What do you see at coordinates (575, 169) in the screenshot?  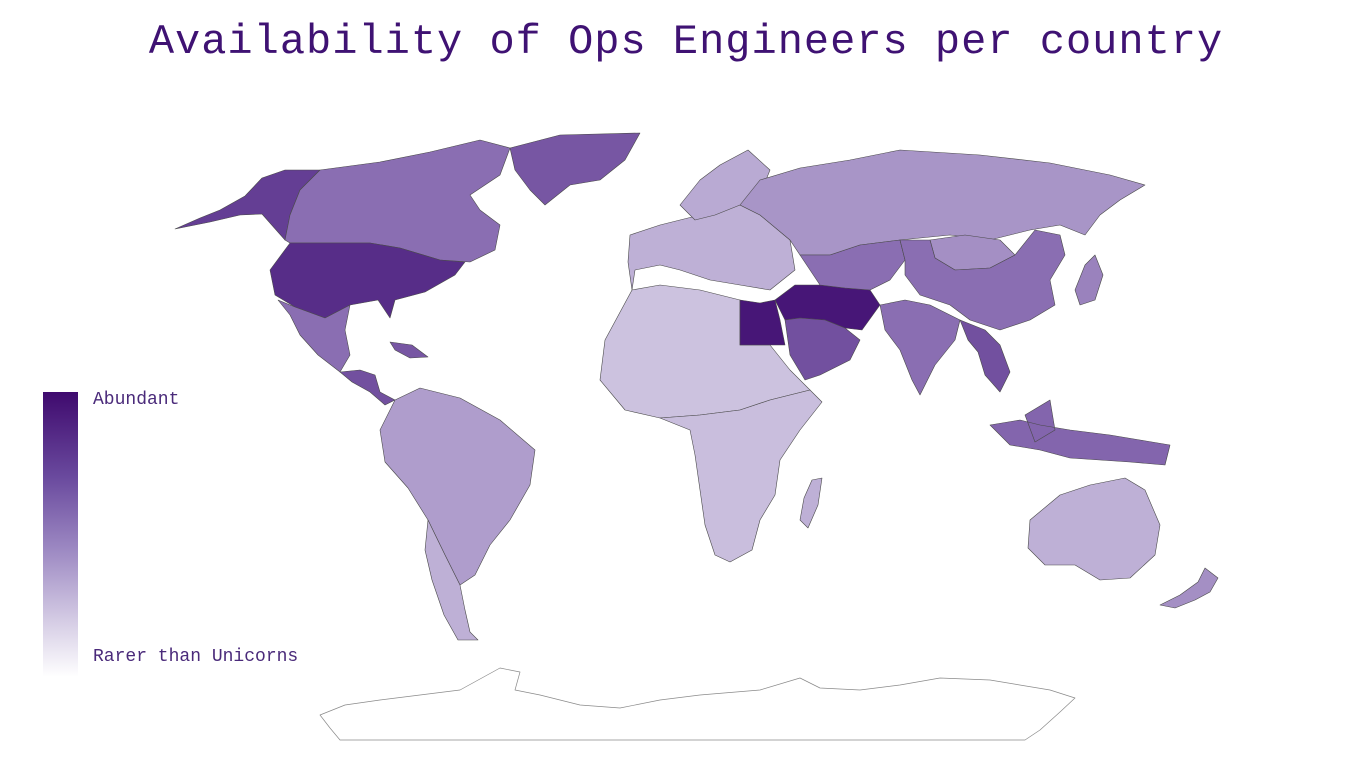 I see `region-greenland` at bounding box center [575, 169].